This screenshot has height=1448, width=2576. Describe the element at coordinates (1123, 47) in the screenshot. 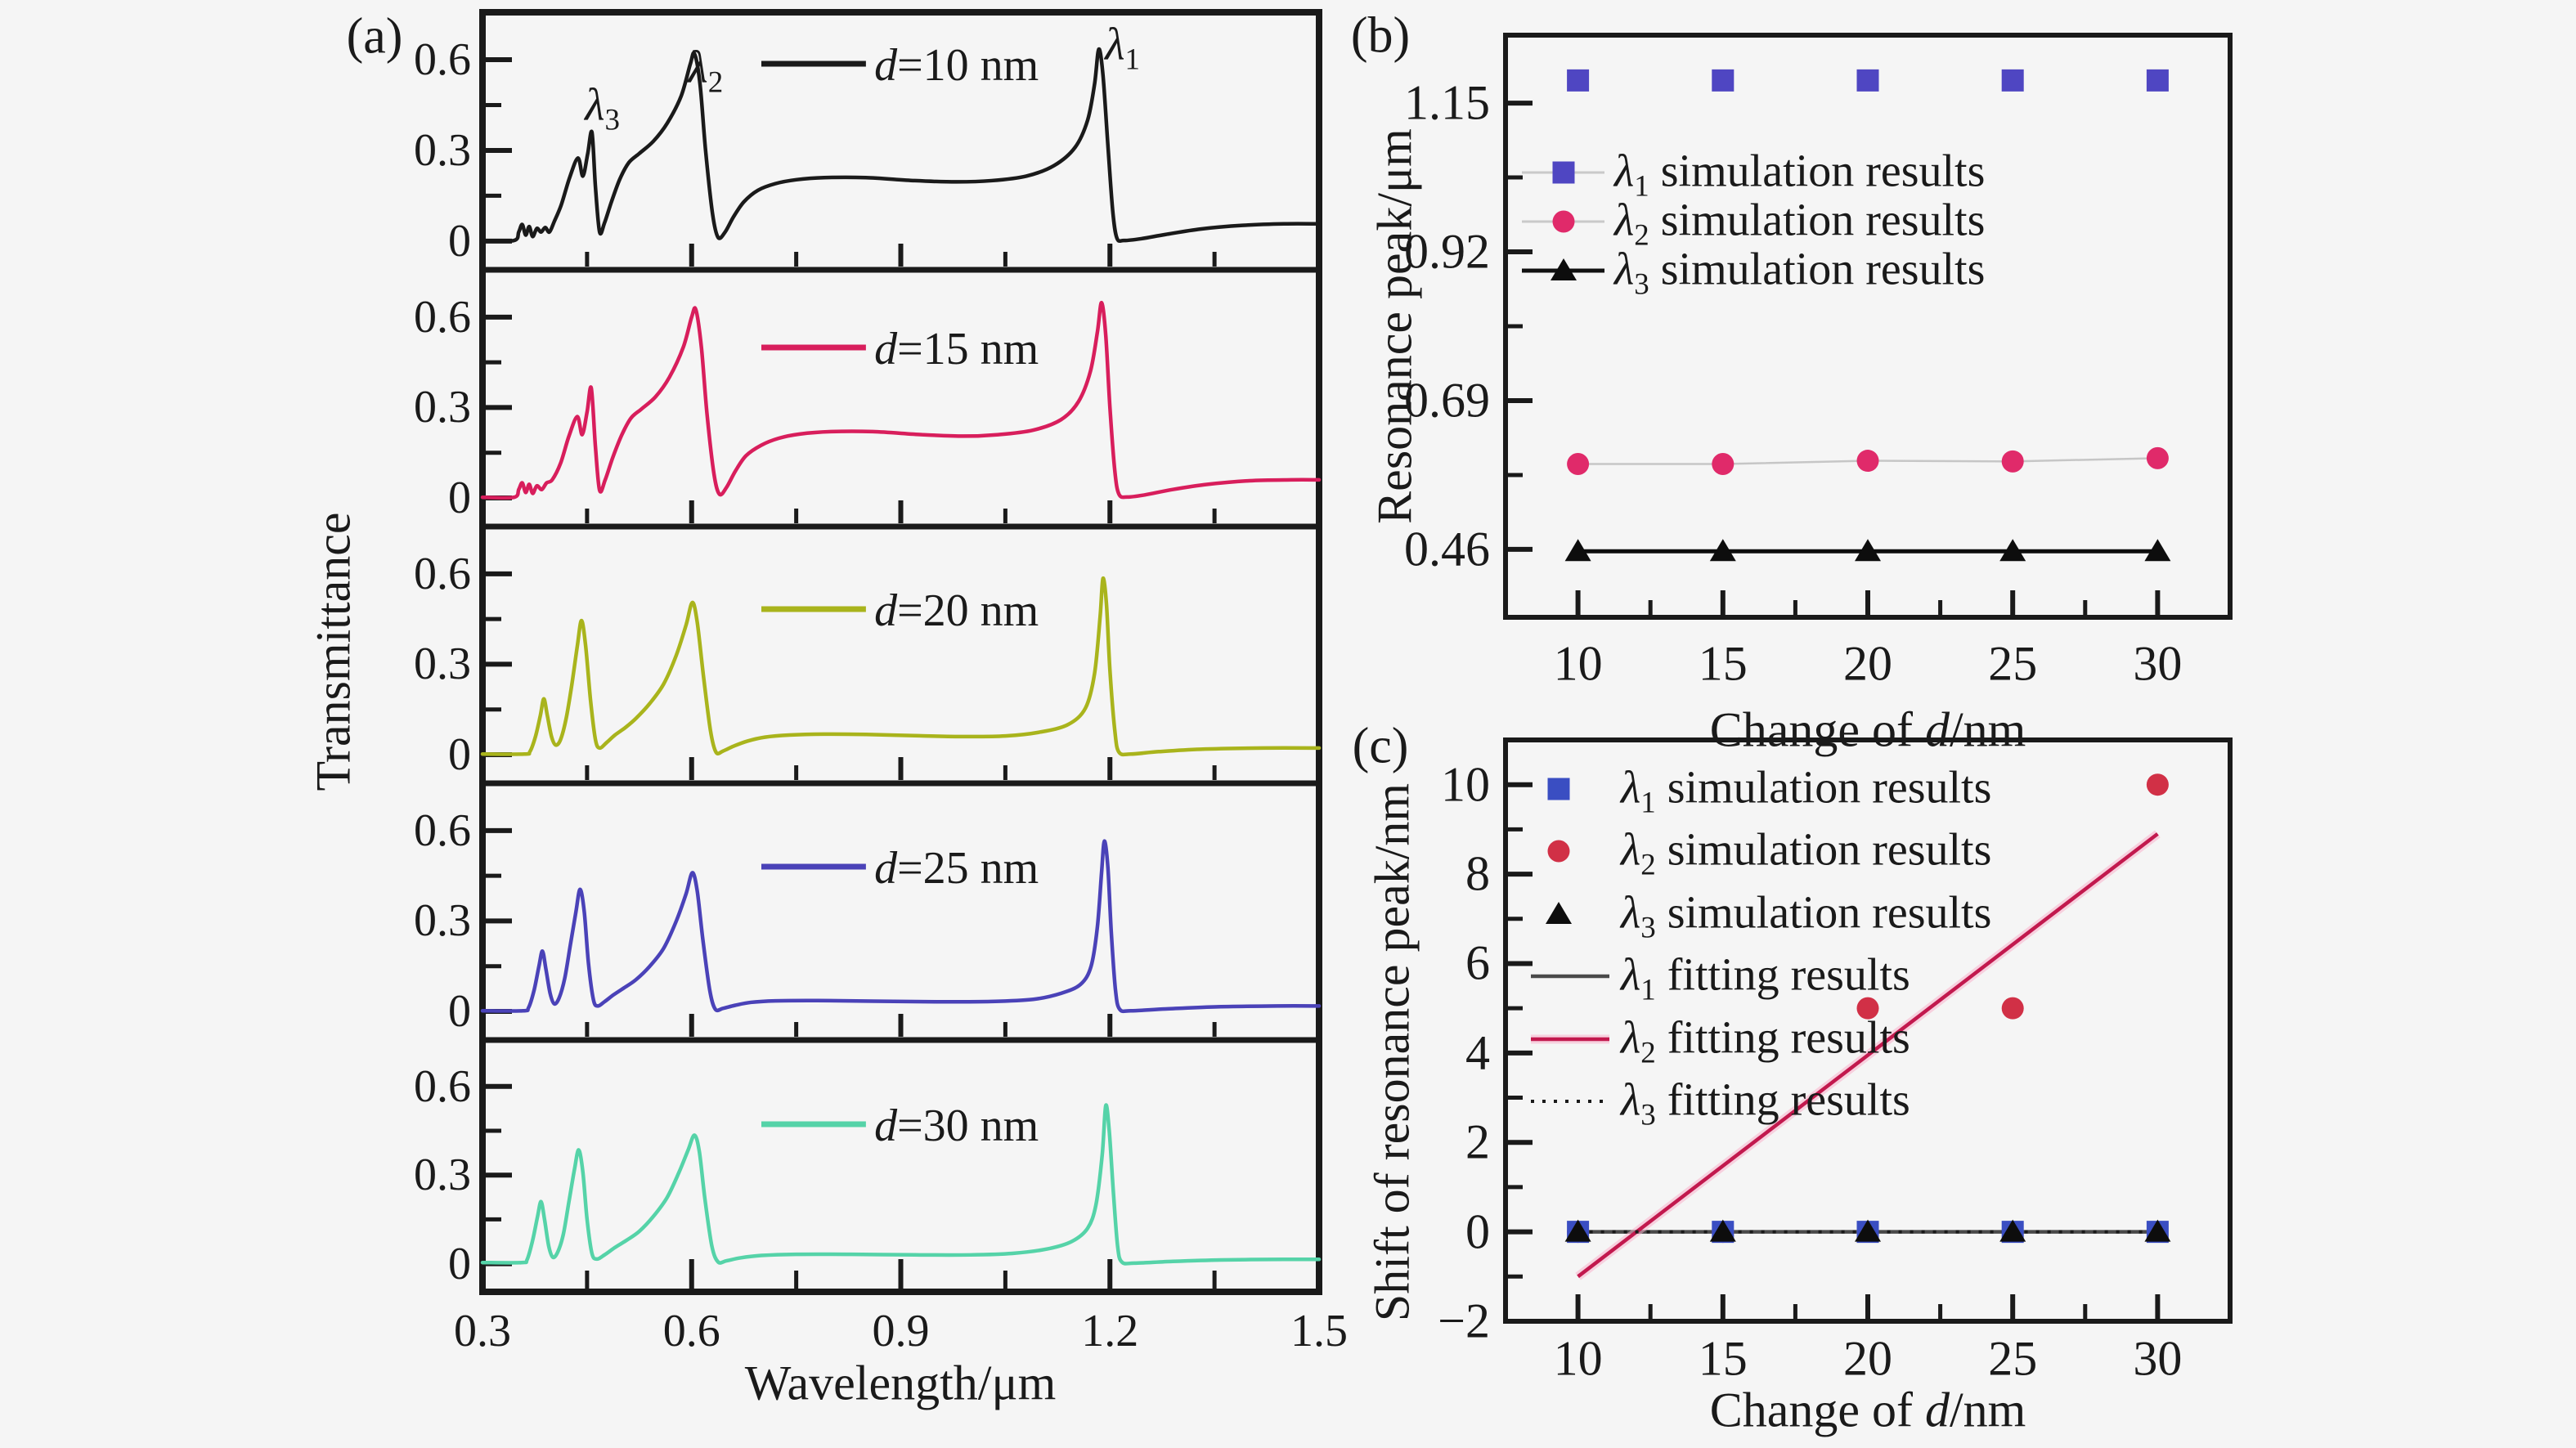

I see `lambda-annotation: λ1` at that location.